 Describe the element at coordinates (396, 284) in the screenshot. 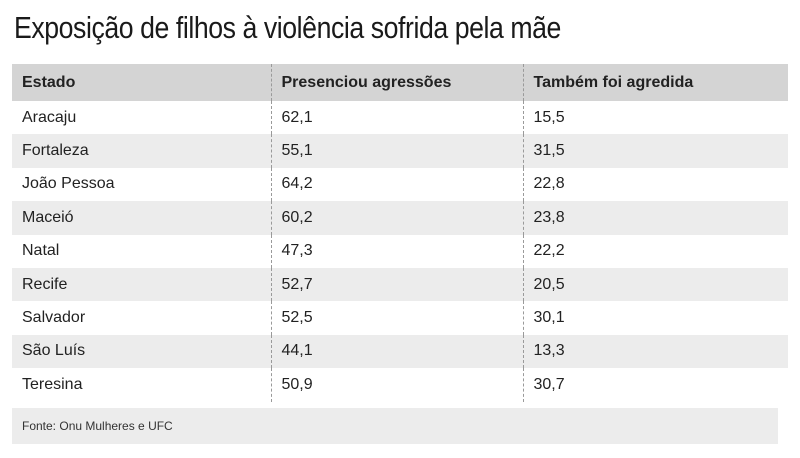

I see `cell-presenciou: 52,7` at that location.